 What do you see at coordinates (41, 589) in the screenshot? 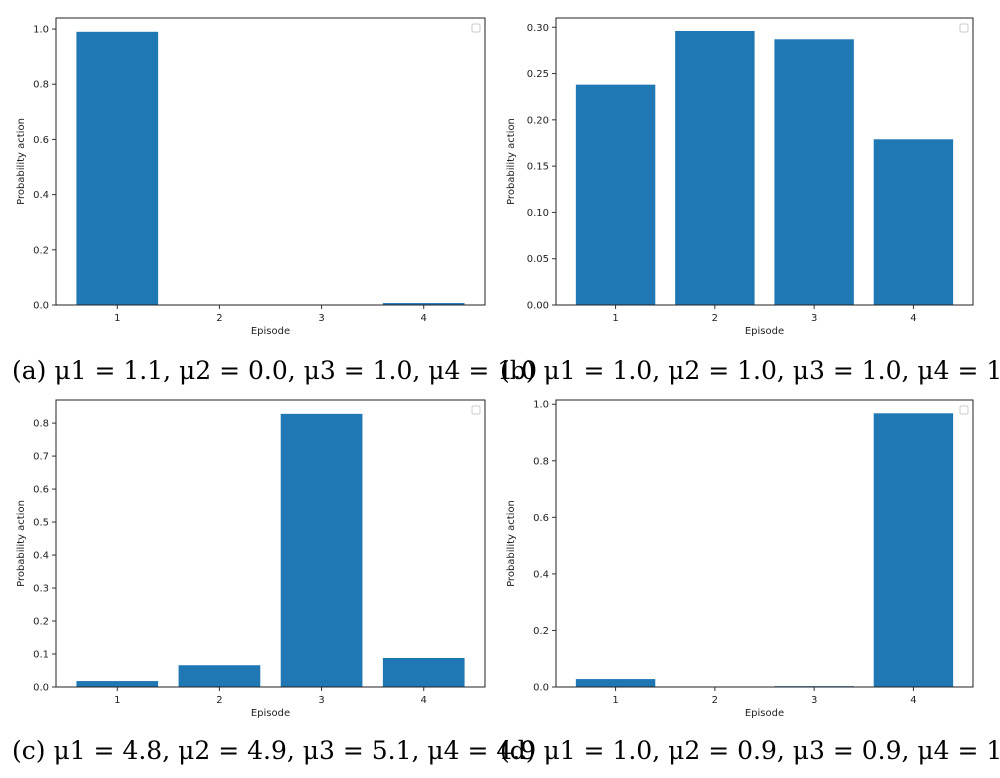
I see `y-tick-label: 0.3` at bounding box center [41, 589].